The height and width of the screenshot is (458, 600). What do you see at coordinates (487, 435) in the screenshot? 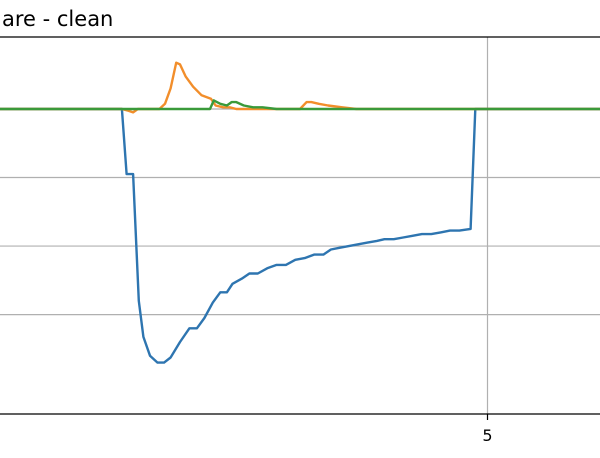
I see `x-tick-label-0: 5` at bounding box center [487, 435].